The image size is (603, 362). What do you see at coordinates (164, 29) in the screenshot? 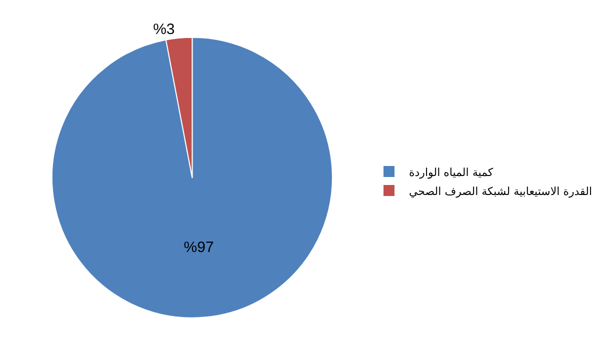
I see `data-label: %3` at bounding box center [164, 29].